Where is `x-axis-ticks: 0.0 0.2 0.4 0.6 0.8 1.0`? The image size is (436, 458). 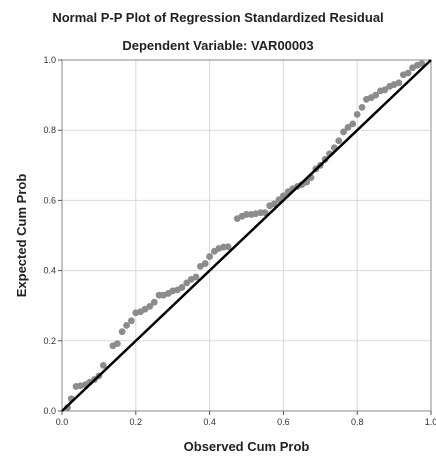
x-axis-ticks: 0.0 0.2 0.4 0.6 0.8 1.0 is located at coordinates (246, 419).